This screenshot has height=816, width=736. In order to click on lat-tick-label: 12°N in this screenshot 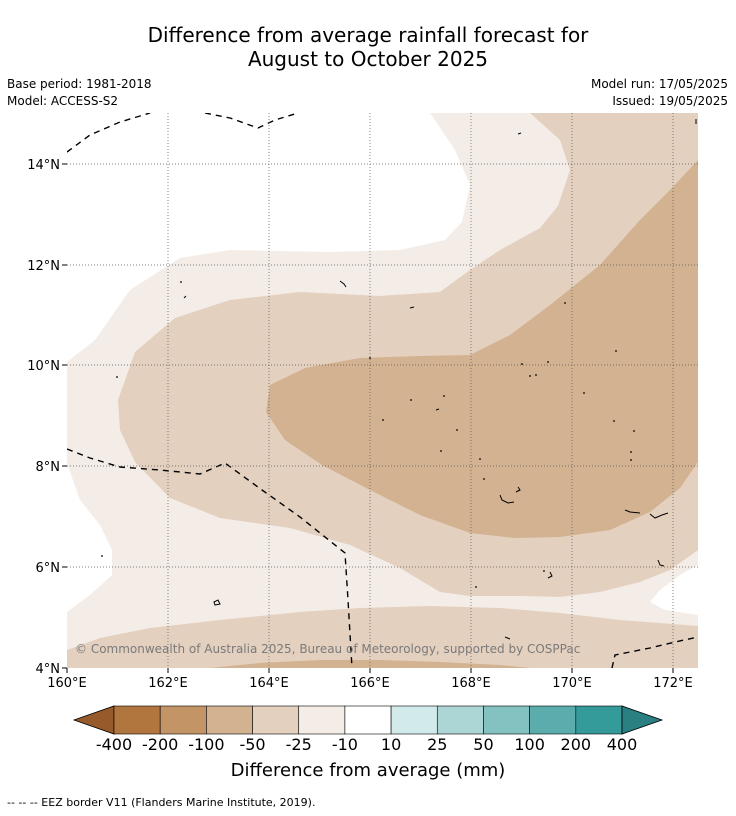, I will do `click(43, 266)`.